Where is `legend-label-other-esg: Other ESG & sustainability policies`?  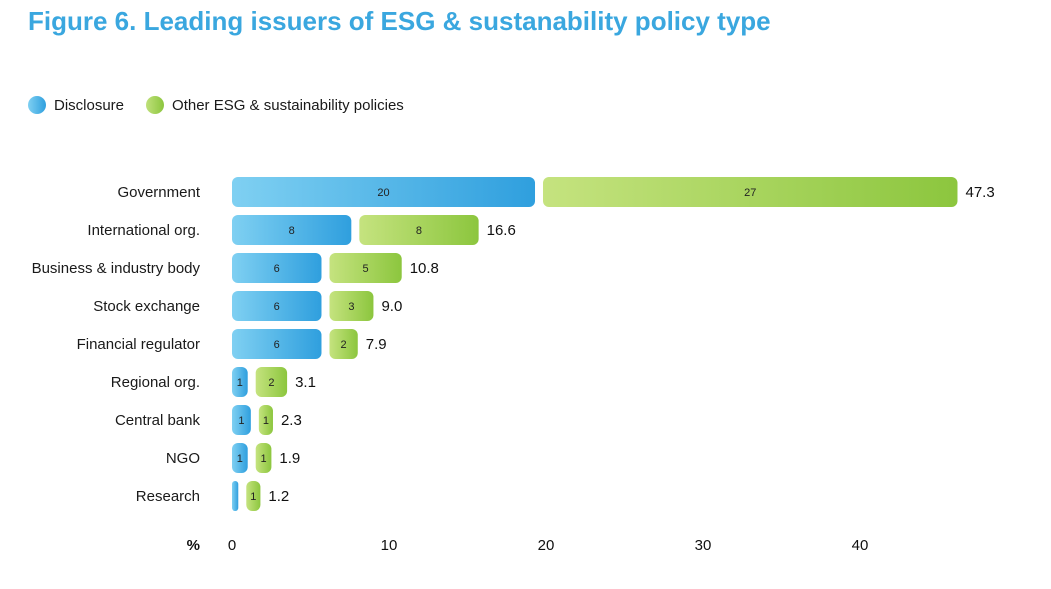
legend-label-other-esg: Other ESG & sustainability policies is located at coordinates (288, 105).